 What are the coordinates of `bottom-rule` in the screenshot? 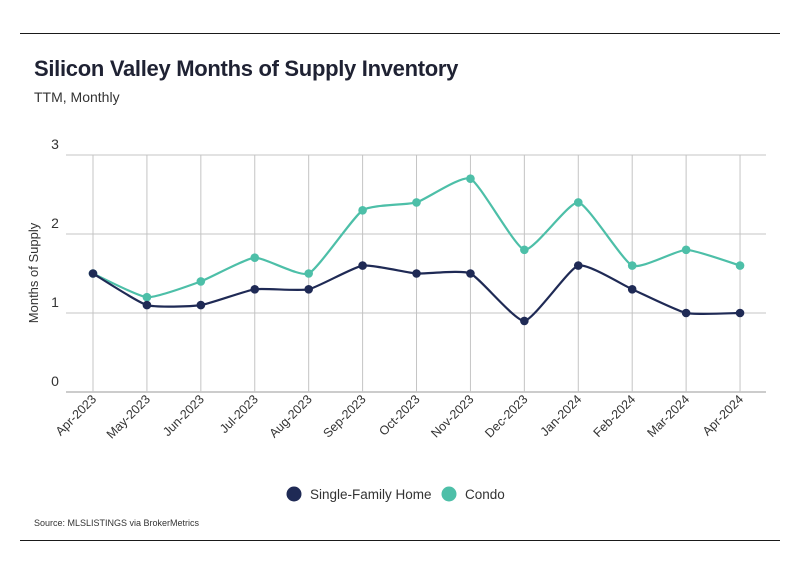 It's located at (400, 540).